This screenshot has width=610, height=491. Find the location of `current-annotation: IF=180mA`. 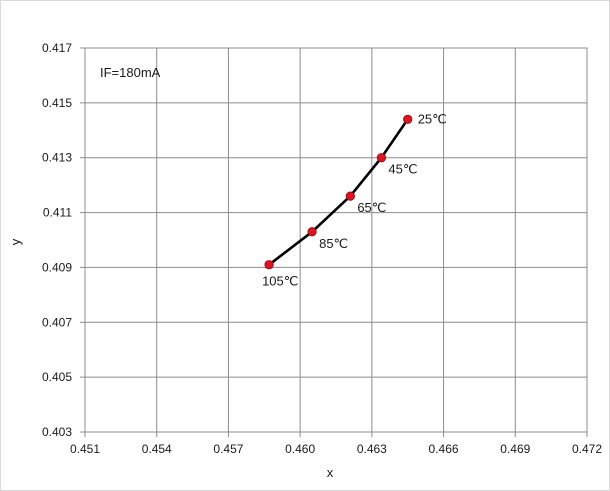

current-annotation: IF=180mA is located at coordinates (130, 72).